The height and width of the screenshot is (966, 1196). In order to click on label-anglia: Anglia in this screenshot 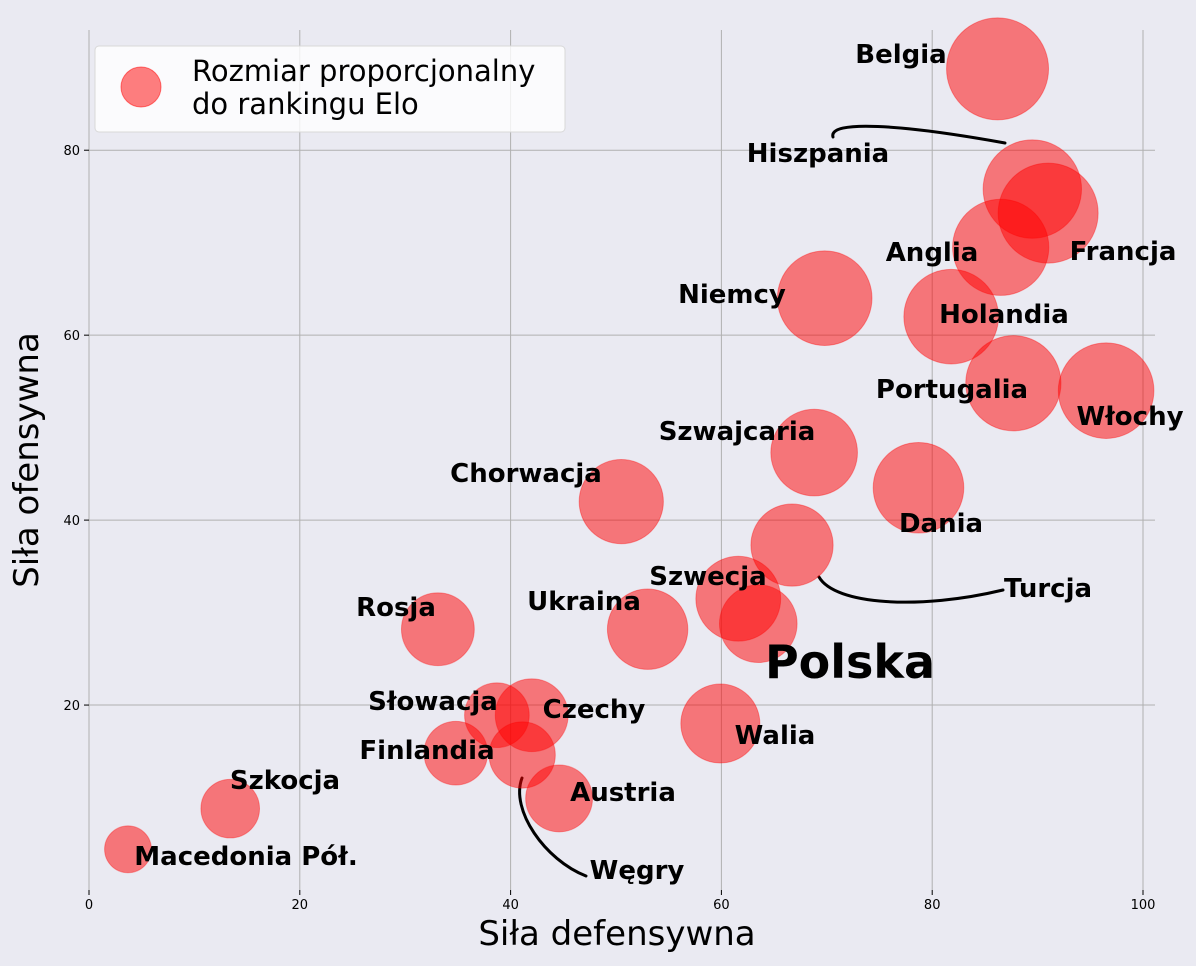, I will do `click(932, 253)`.